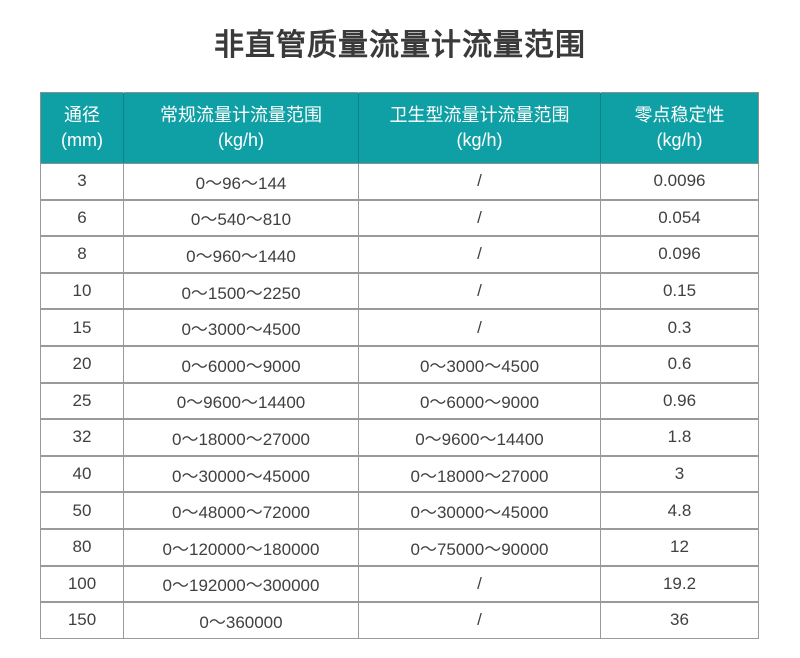 This screenshot has height=658, width=800. I want to click on table-row: 32 0～18000～27000 0～9600～14400 1.8, so click(399, 437).